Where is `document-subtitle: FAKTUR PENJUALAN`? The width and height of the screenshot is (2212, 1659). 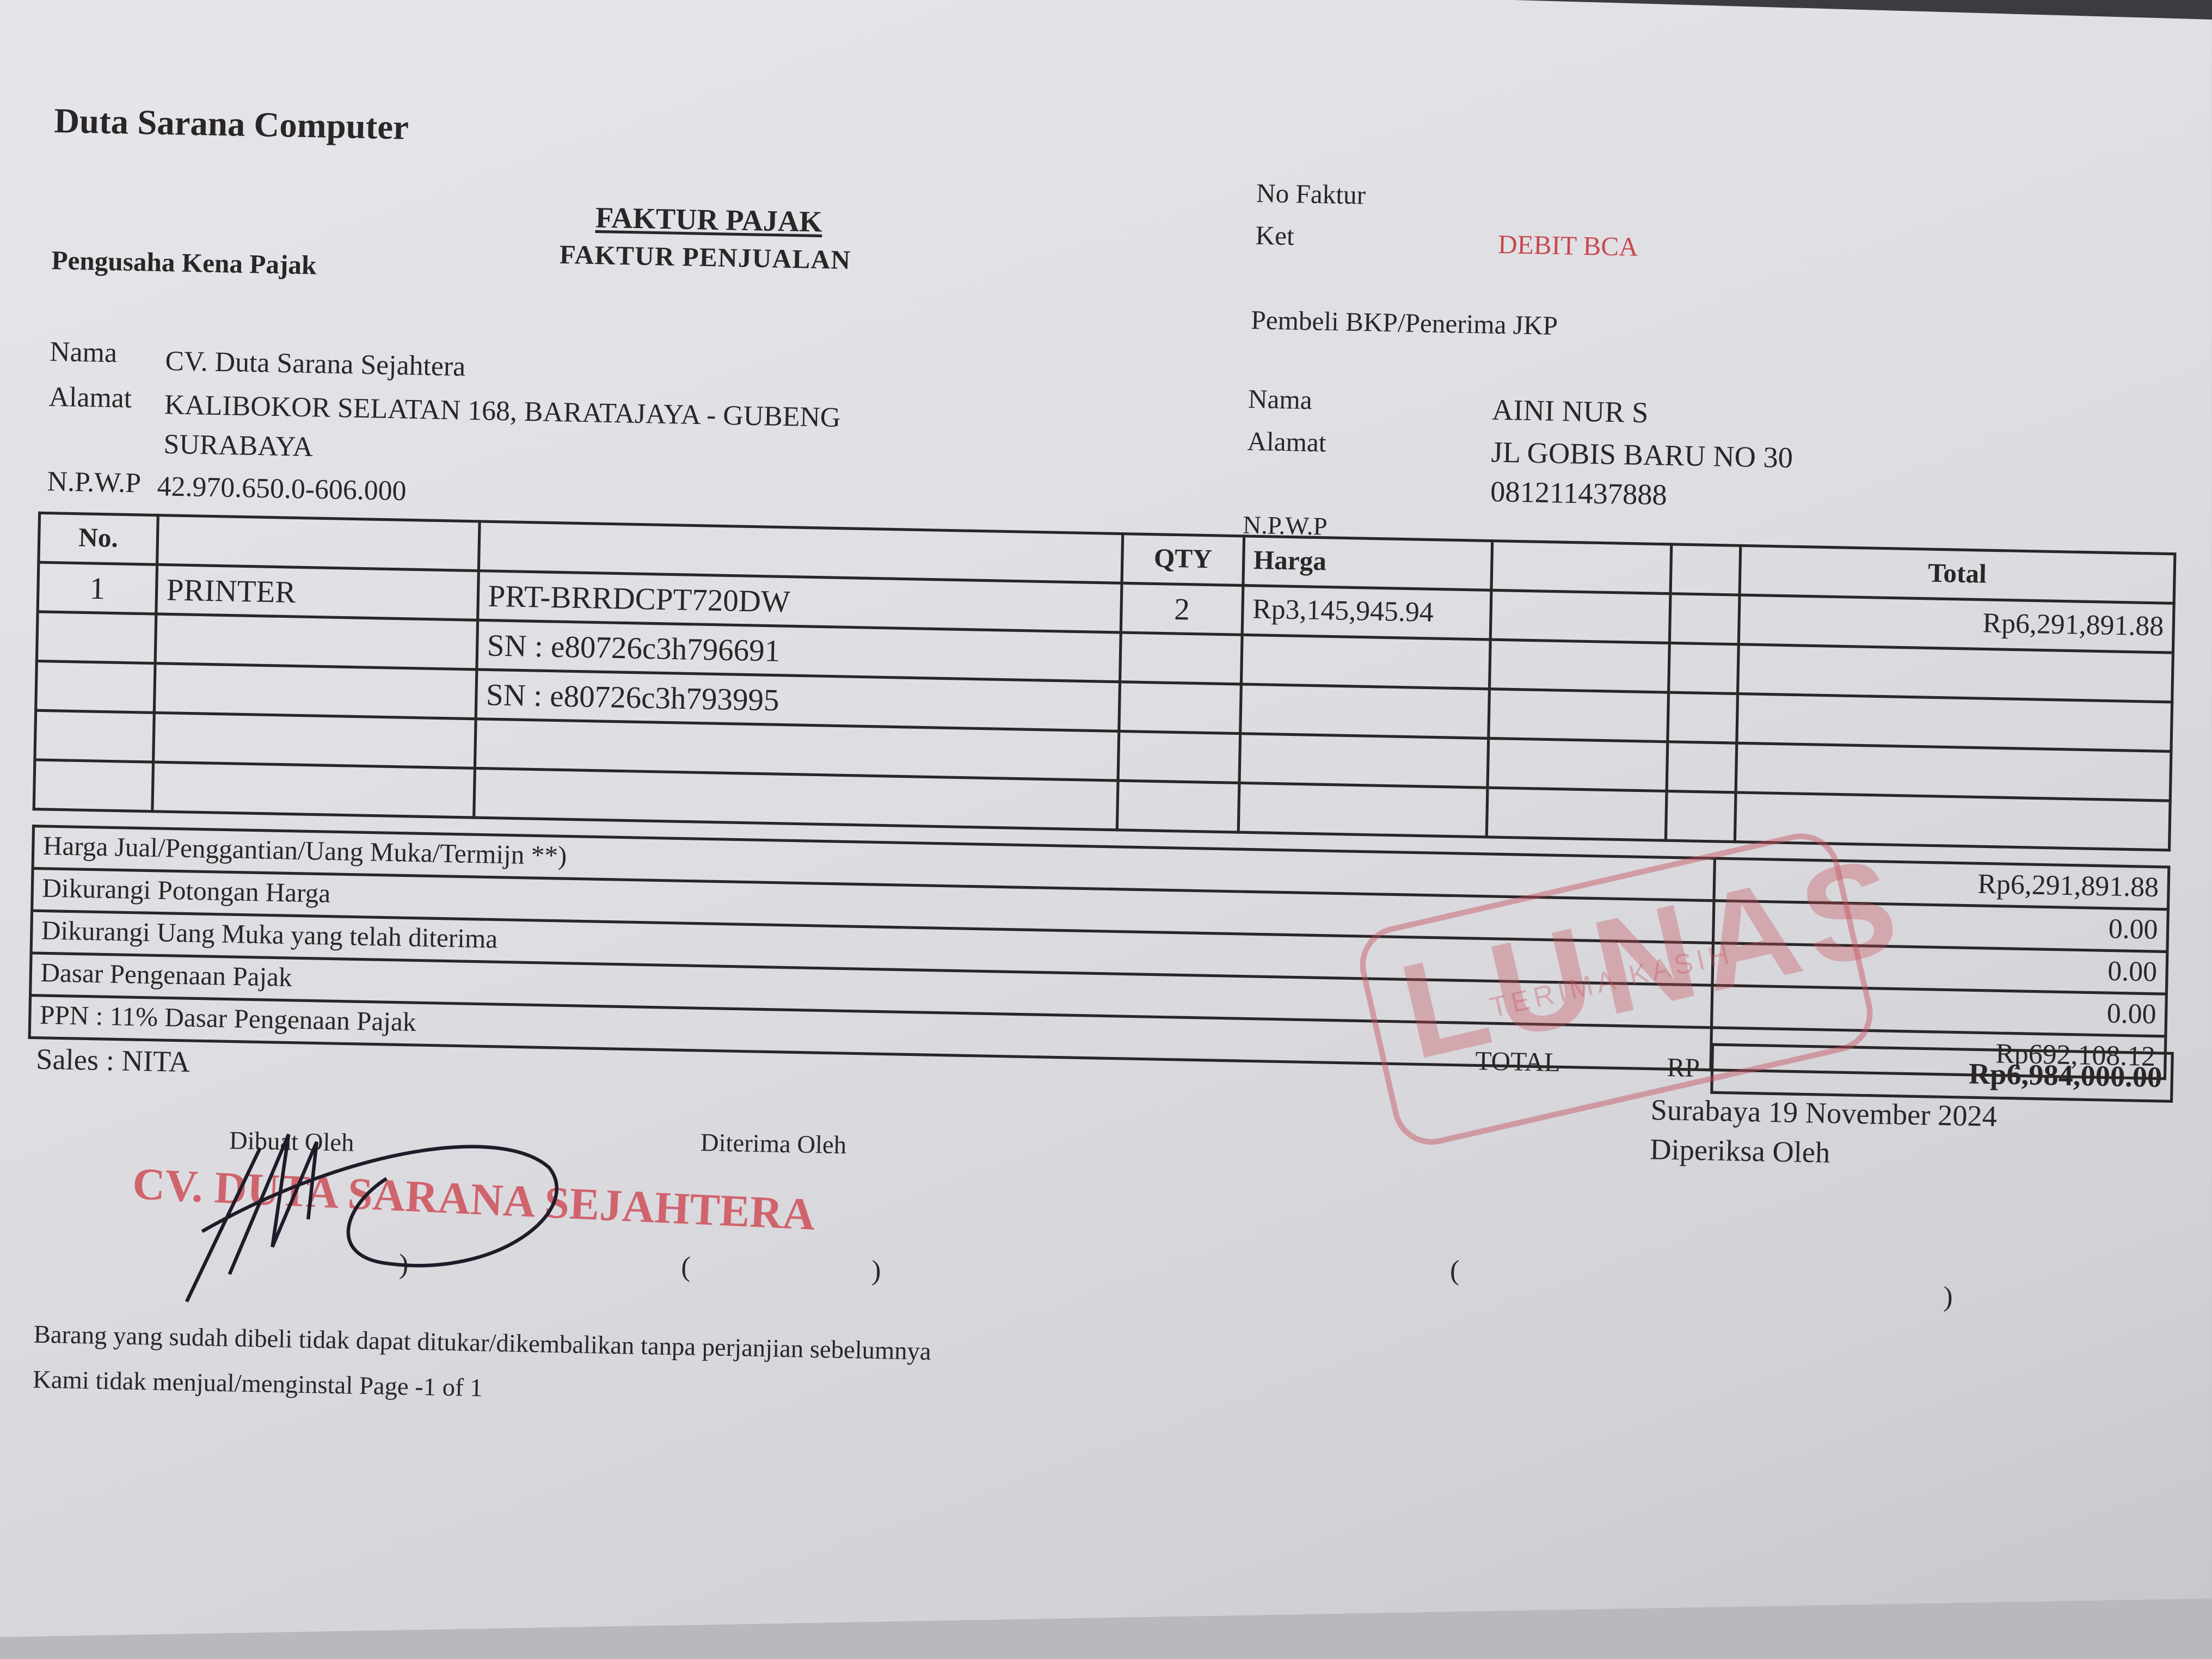
document-subtitle: FAKTUR PENJUALAN is located at coordinates (705, 258).